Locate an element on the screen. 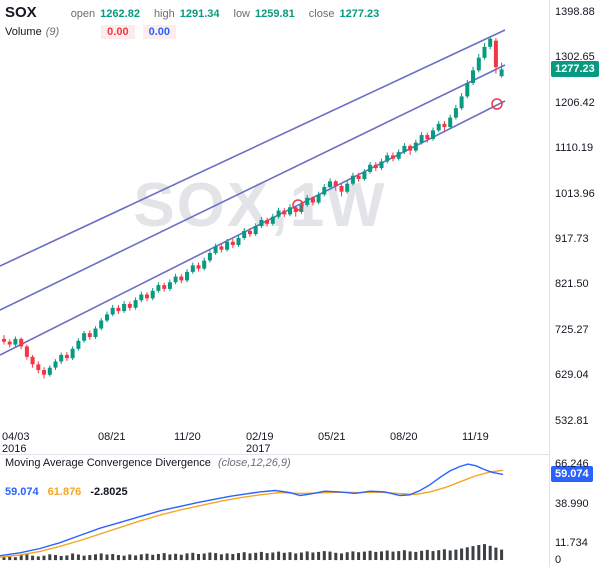  macd-title-text: Moving Average Convergence Divergence is located at coordinates (108, 463).